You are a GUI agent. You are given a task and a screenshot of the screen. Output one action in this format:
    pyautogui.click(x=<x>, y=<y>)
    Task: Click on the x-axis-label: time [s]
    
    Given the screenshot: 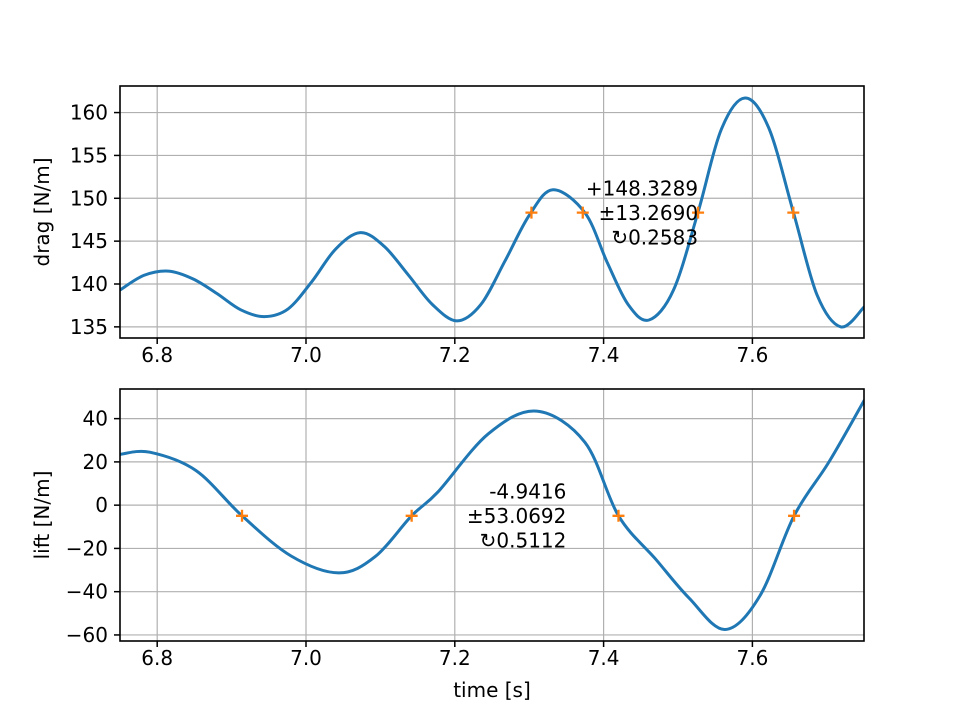 What is the action you would take?
    pyautogui.click(x=492, y=690)
    